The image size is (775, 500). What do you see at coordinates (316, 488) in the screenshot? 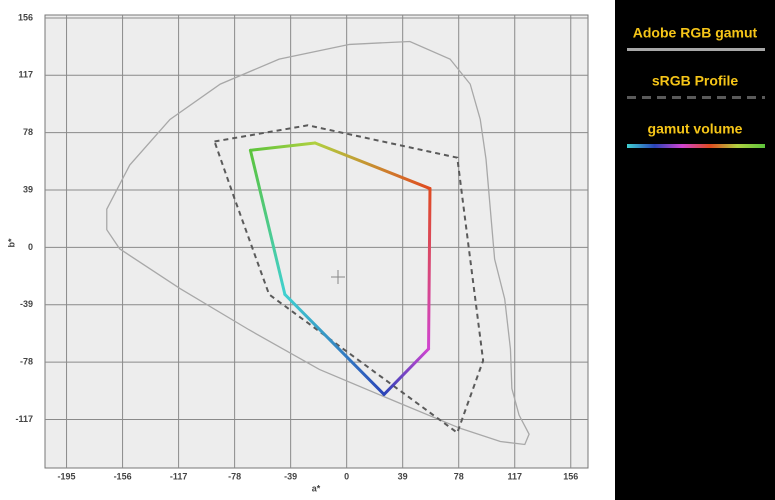
I see `x-axis-label: a*` at bounding box center [316, 488].